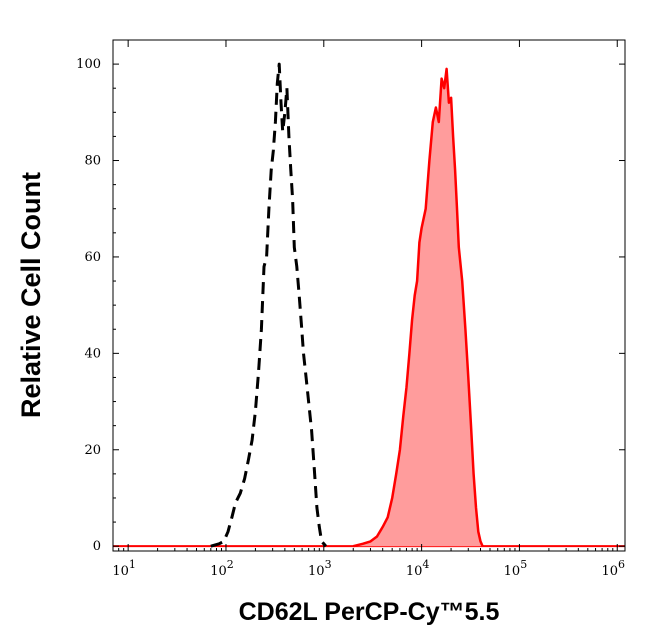  I want to click on y-tick-label: 0, so click(97, 546).